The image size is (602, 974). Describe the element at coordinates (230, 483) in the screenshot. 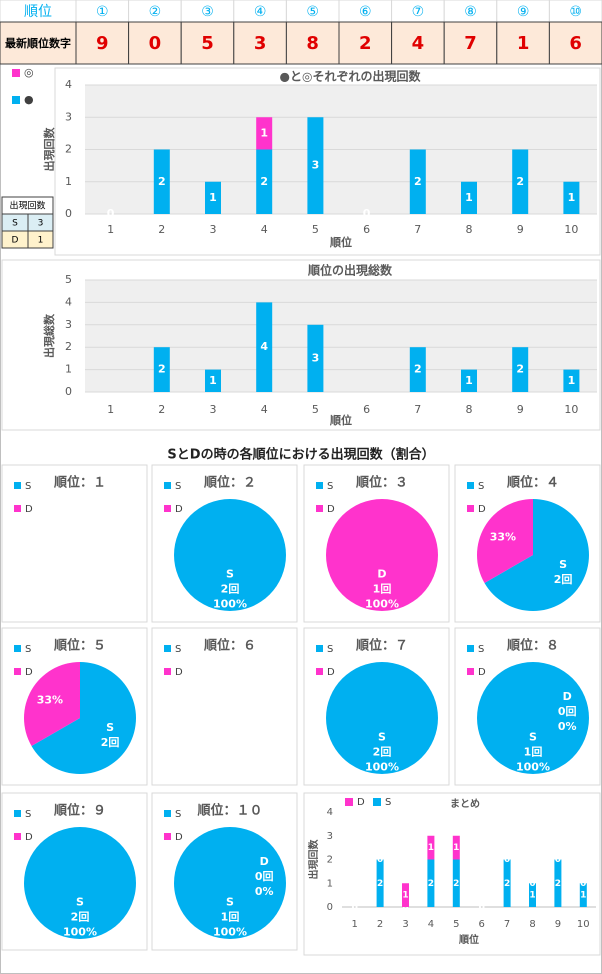

I see `chart-title: 順位：２` at that location.